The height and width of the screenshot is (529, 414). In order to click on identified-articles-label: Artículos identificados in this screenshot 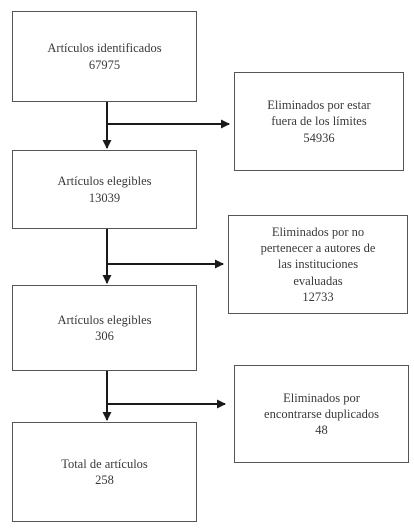, I will do `click(104, 48)`.